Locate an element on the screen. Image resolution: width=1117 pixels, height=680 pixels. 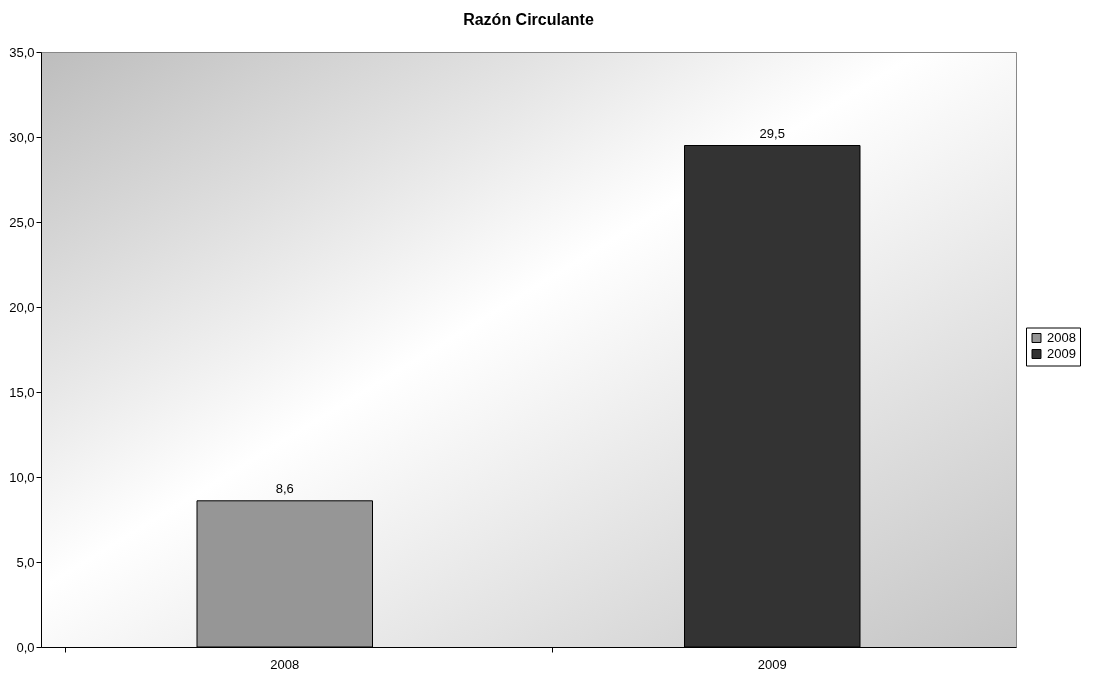
y-tick-label: 15,0 is located at coordinates (22, 392).